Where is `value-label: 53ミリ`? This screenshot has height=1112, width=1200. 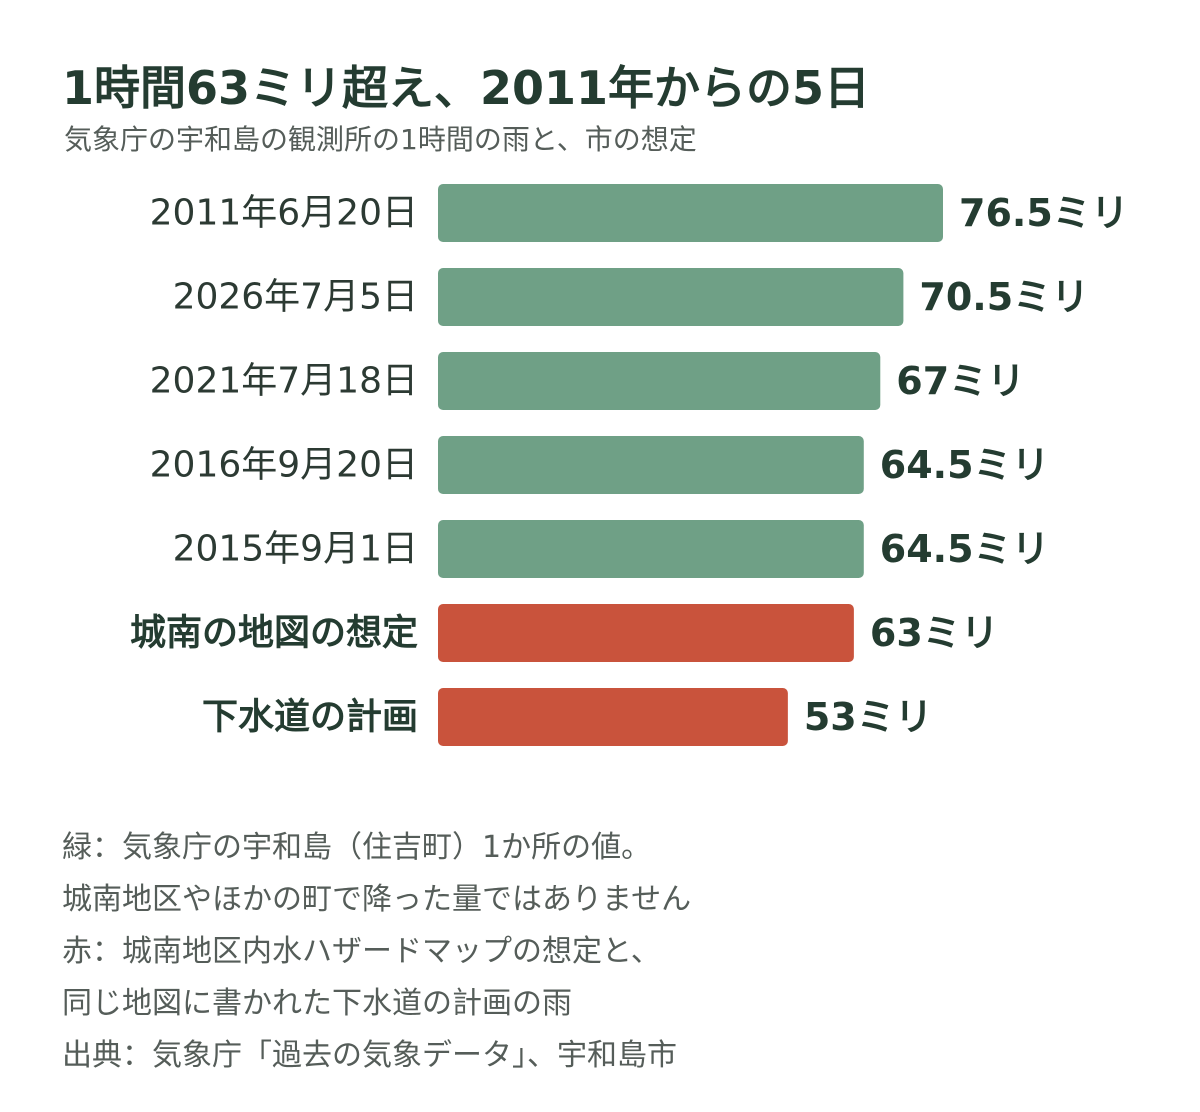
value-label: 53ミリ is located at coordinates (868, 717).